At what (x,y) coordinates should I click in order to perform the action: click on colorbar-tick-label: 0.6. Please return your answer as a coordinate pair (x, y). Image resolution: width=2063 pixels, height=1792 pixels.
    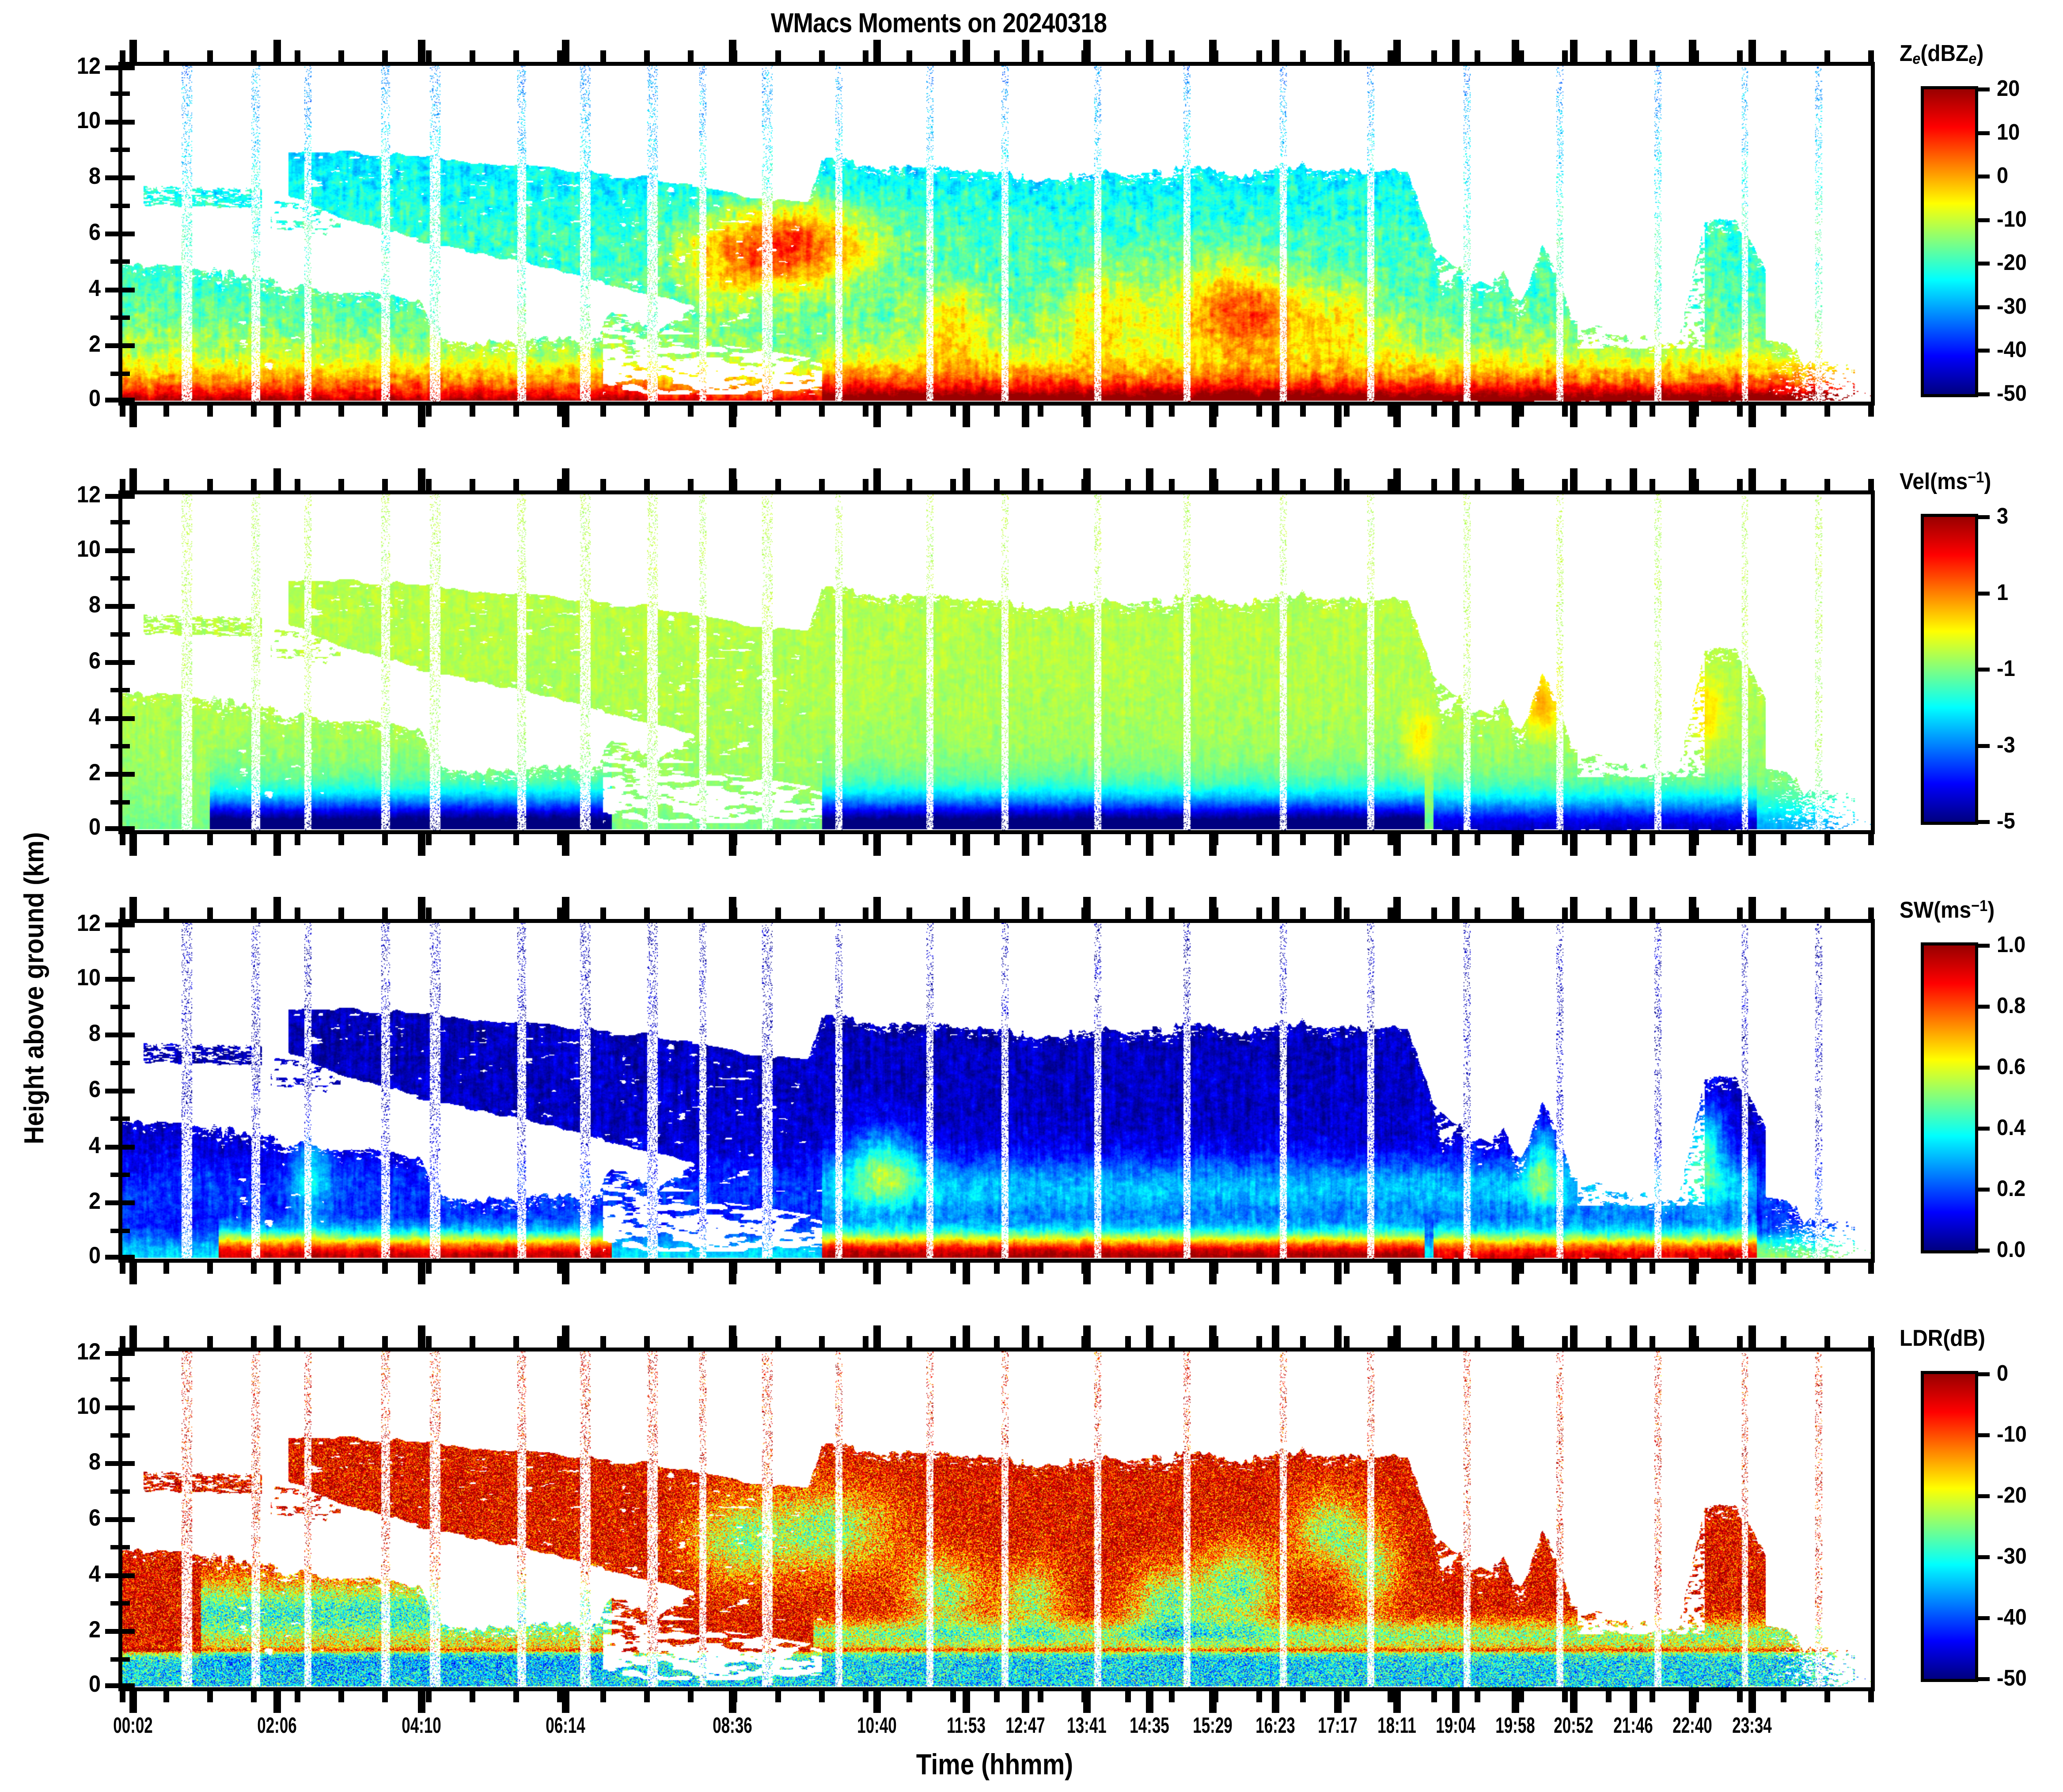
    Looking at the image, I should click on (2011, 1066).